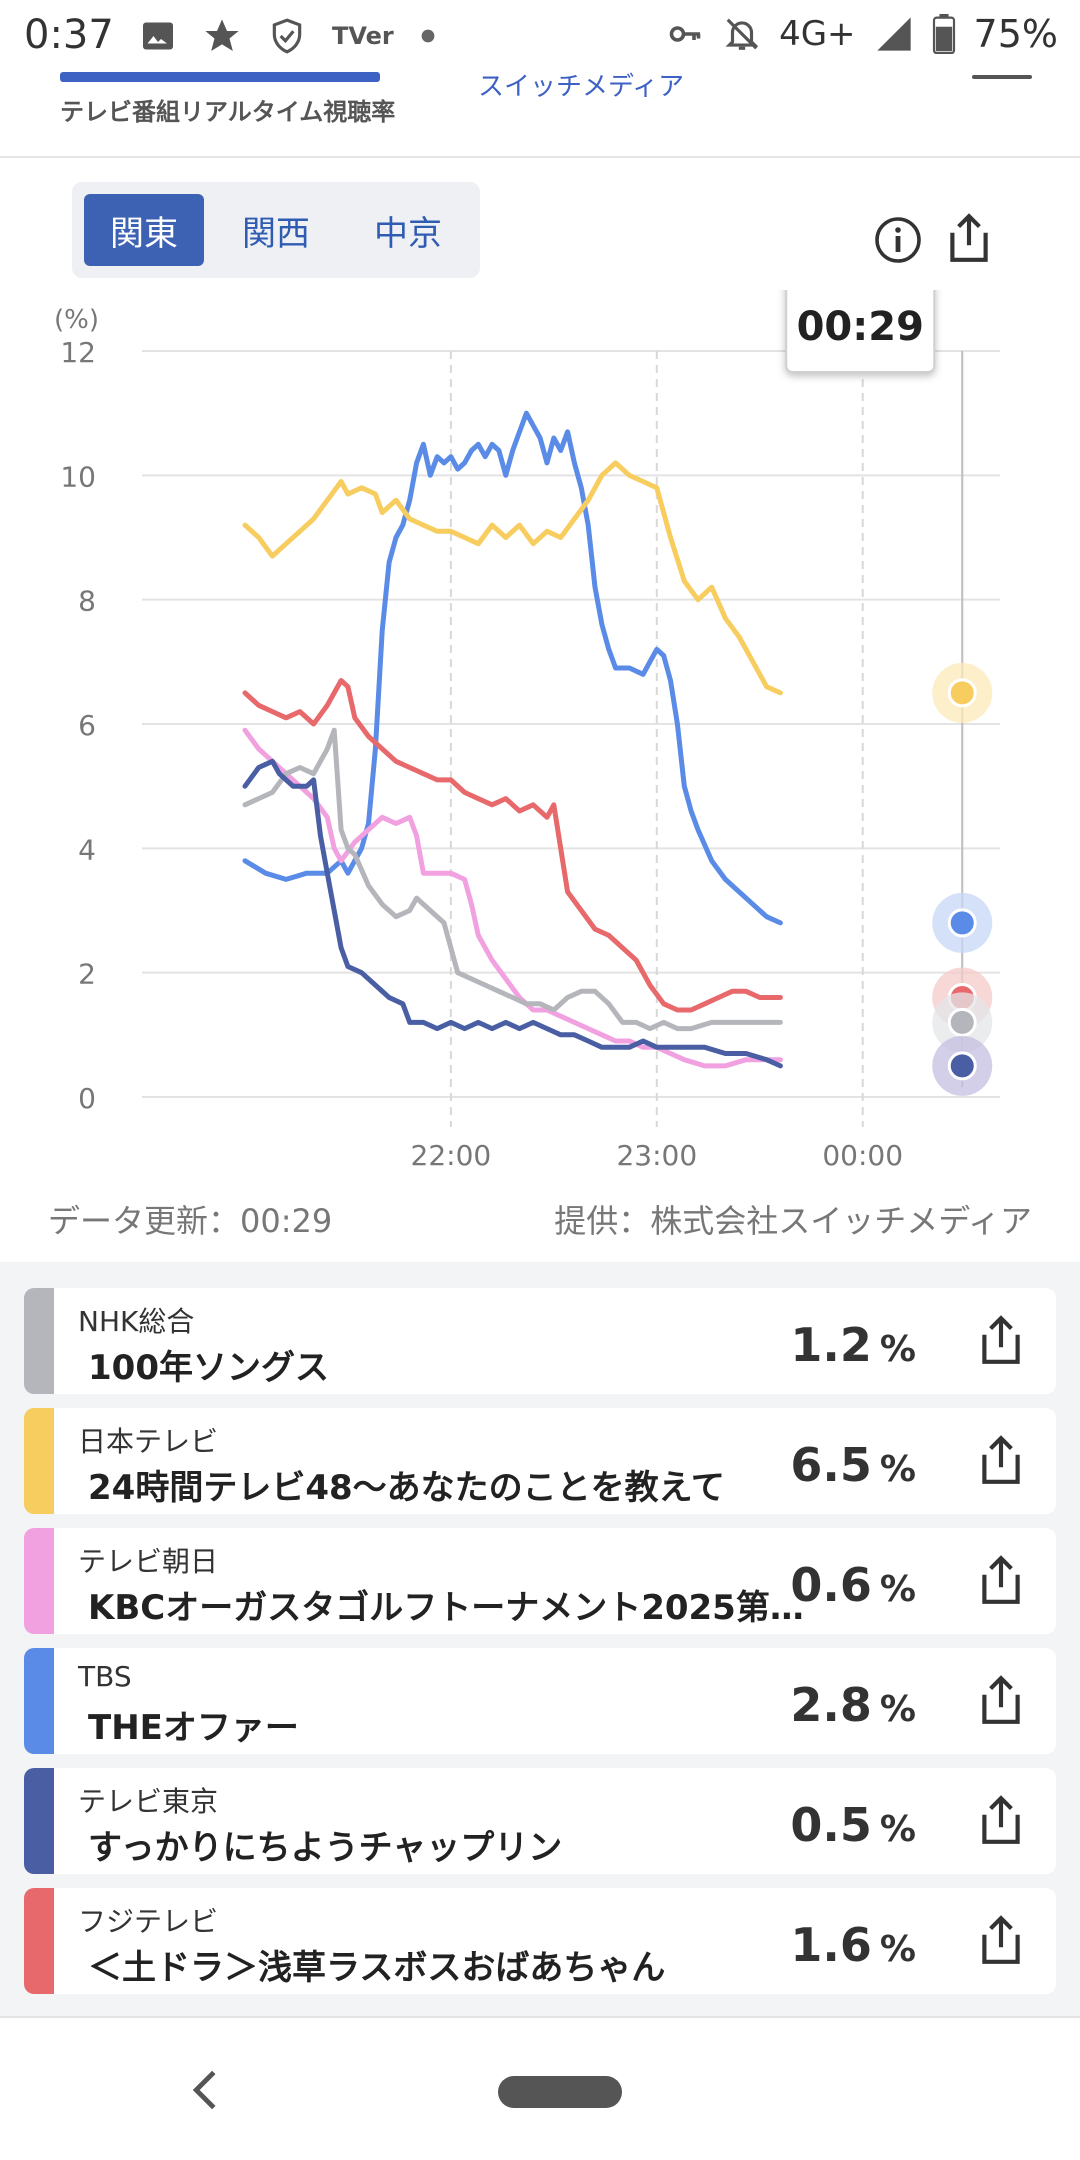 The image size is (1080, 2160). Describe the element at coordinates (363, 36) in the screenshot. I see `tver-icon: TVer` at that location.